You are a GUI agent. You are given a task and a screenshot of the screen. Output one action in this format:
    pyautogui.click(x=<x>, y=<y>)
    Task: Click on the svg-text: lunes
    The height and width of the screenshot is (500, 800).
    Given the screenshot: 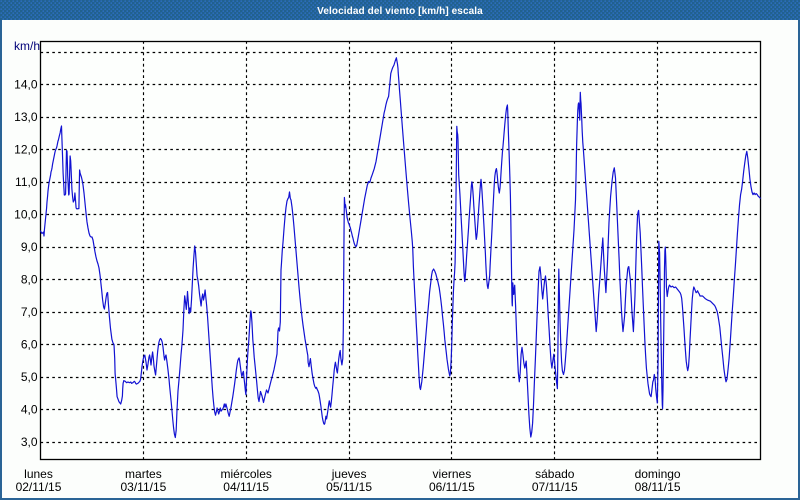 What is the action you would take?
    pyautogui.click(x=38, y=474)
    